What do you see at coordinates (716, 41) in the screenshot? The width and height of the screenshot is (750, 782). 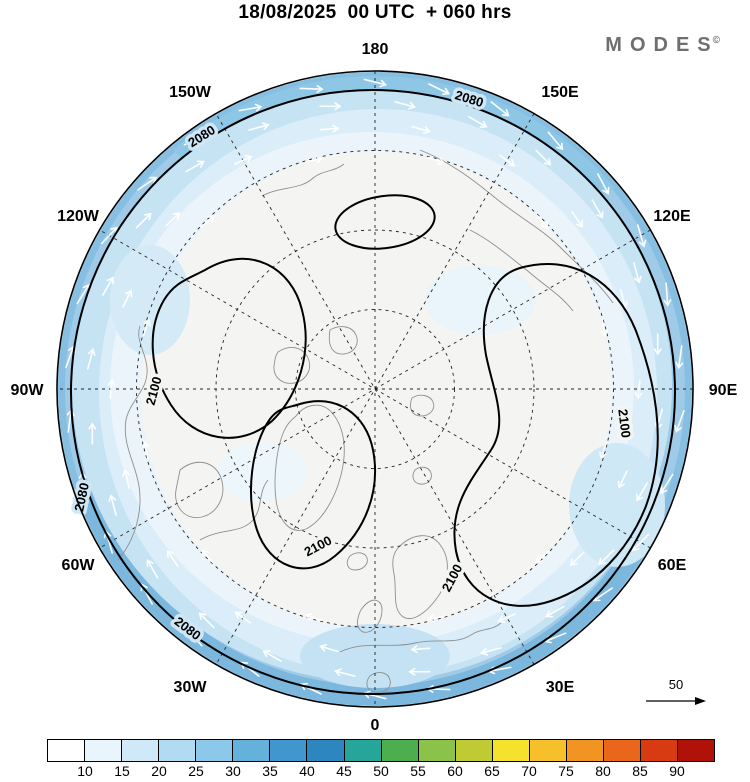 I see `copyright-icon: ©` at bounding box center [716, 41].